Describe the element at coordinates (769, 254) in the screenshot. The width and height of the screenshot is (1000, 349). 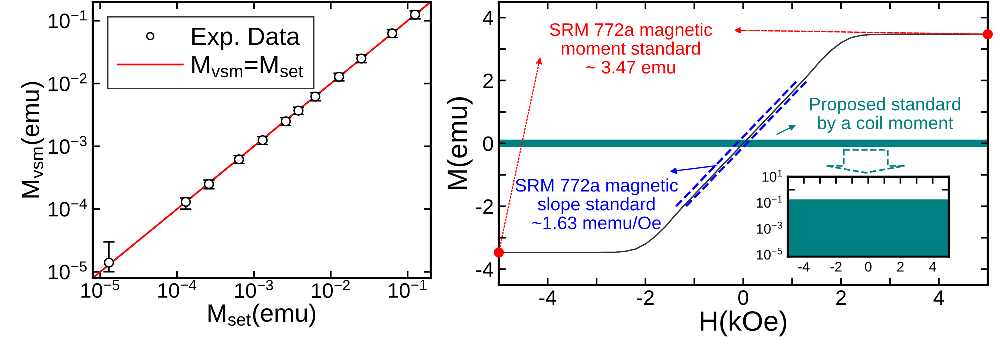
I see `y-tick-label: 10$^{−5}$` at that location.